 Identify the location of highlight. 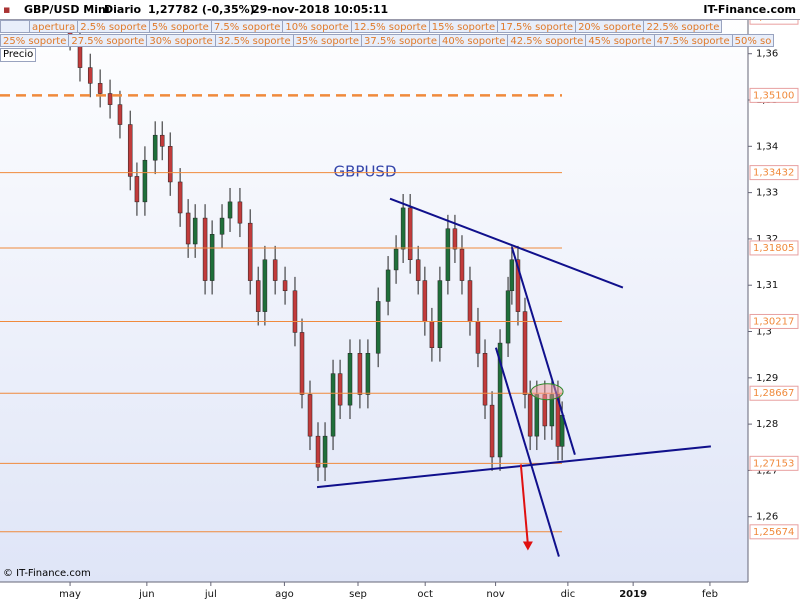
(547, 392).